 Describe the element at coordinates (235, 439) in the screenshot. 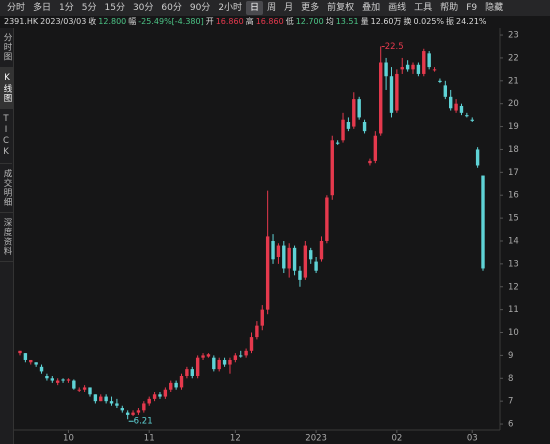

I see `x-tick-label: 12` at that location.